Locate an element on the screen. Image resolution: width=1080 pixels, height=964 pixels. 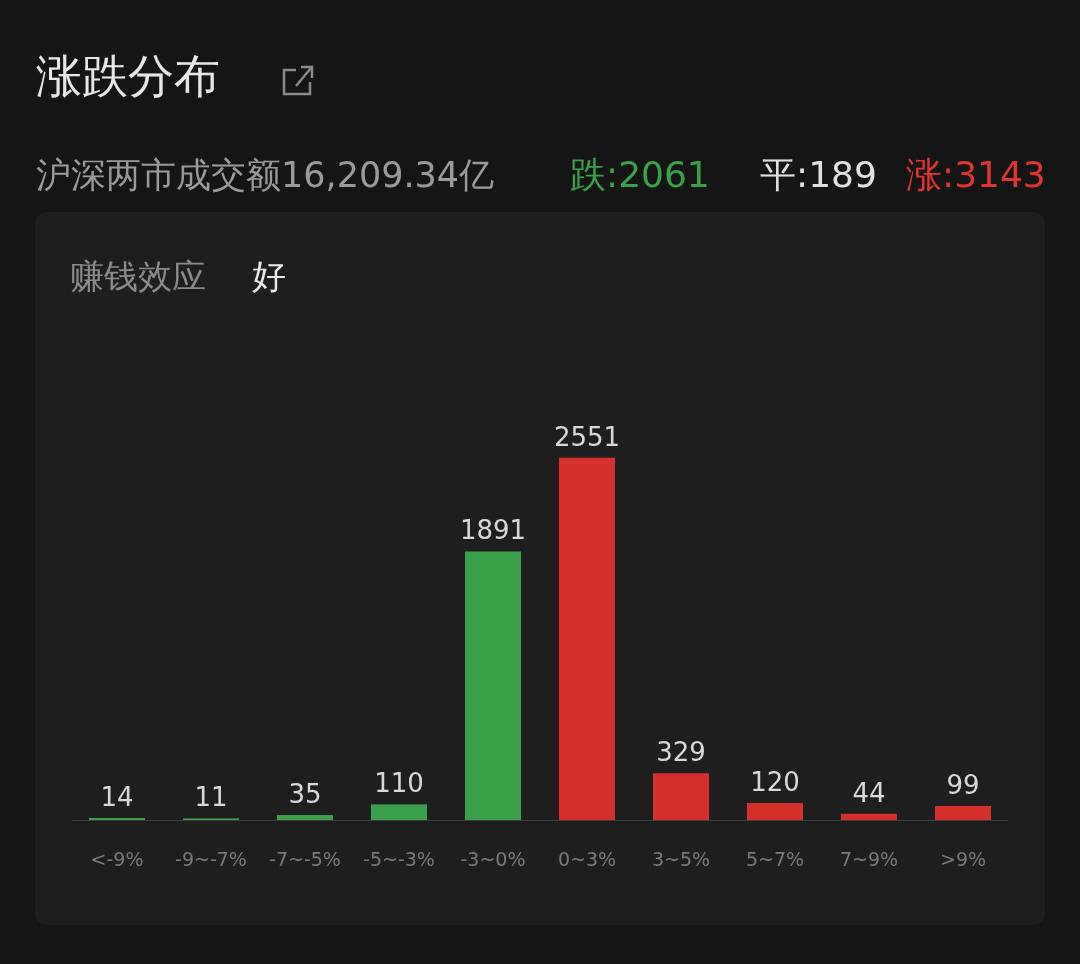
data-label: 35 is located at coordinates (305, 794).